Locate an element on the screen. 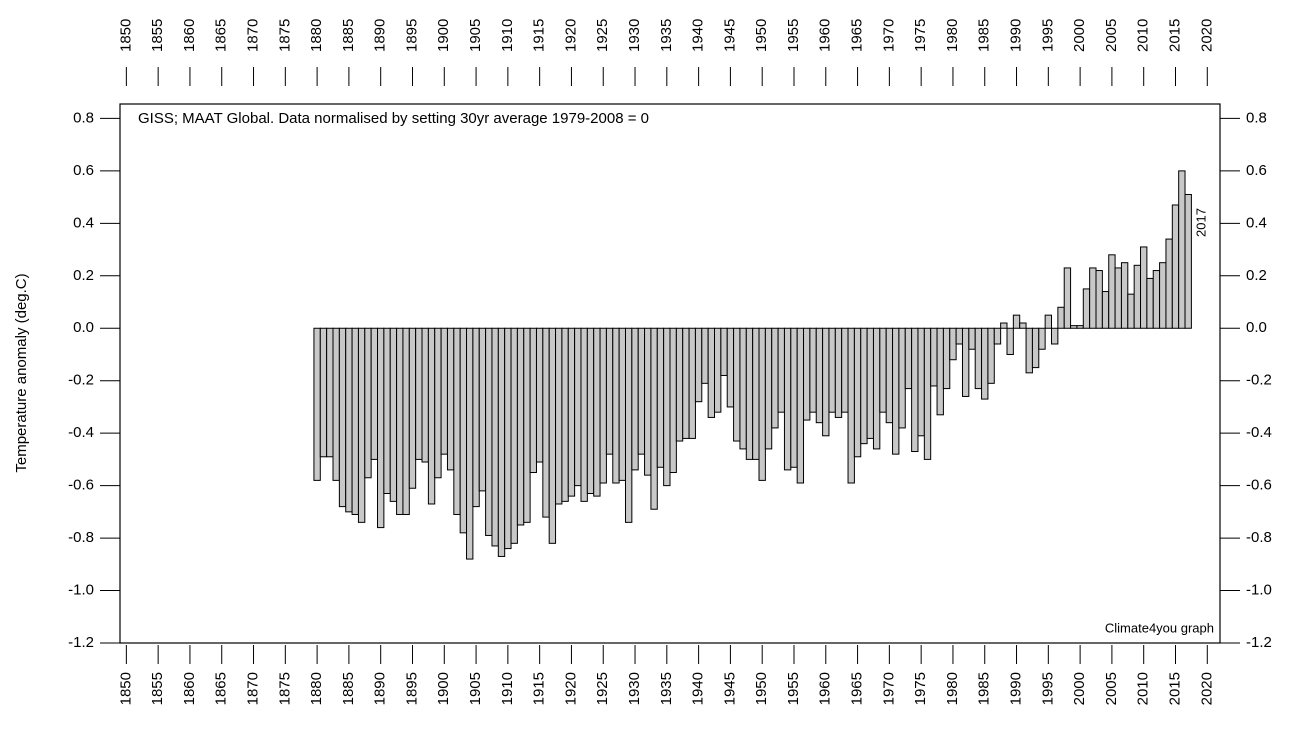 This screenshot has width=1307, height=730. x-tick-label: 1995 is located at coordinates (1047, 35).